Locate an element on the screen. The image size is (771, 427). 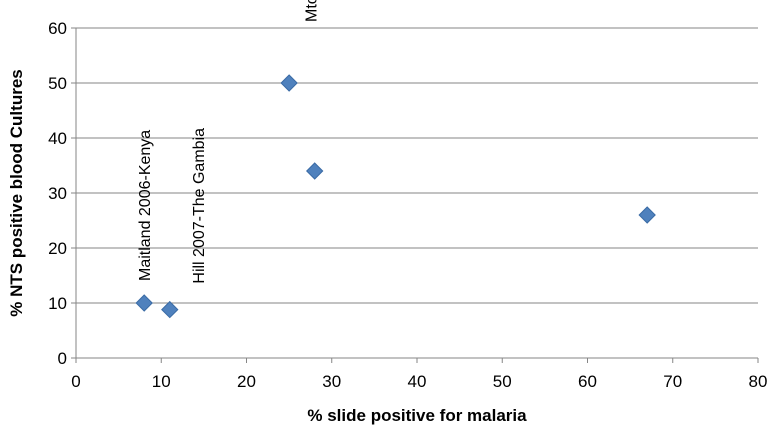
x-tick-label: 80 is located at coordinates (758, 381).